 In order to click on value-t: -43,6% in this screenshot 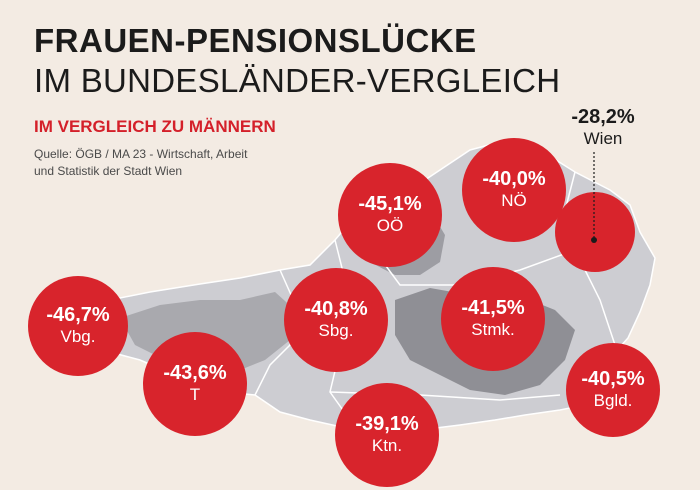, I will do `click(195, 373)`.